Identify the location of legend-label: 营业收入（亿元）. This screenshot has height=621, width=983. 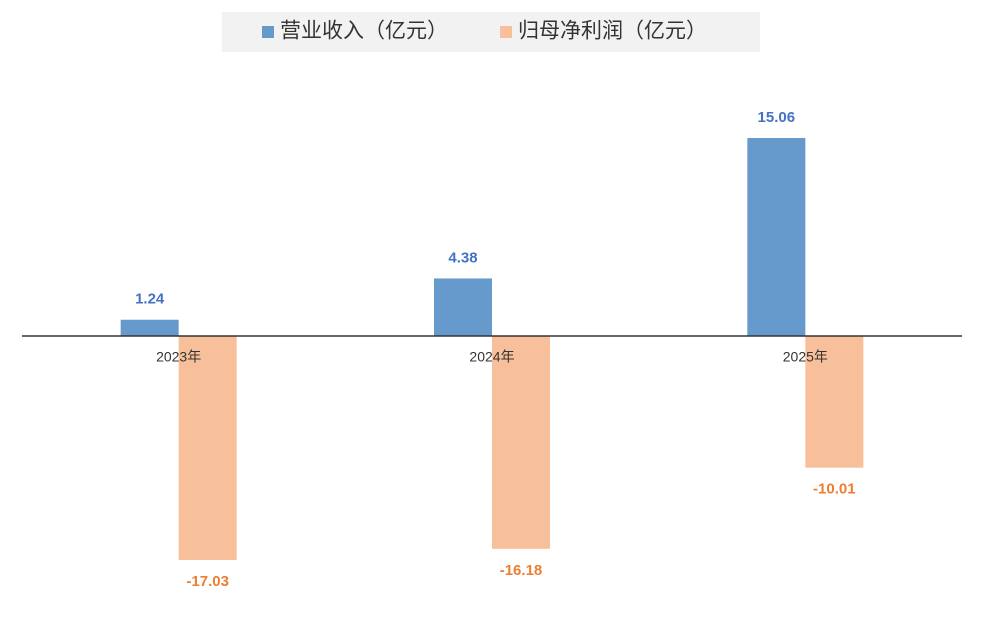
(364, 31).